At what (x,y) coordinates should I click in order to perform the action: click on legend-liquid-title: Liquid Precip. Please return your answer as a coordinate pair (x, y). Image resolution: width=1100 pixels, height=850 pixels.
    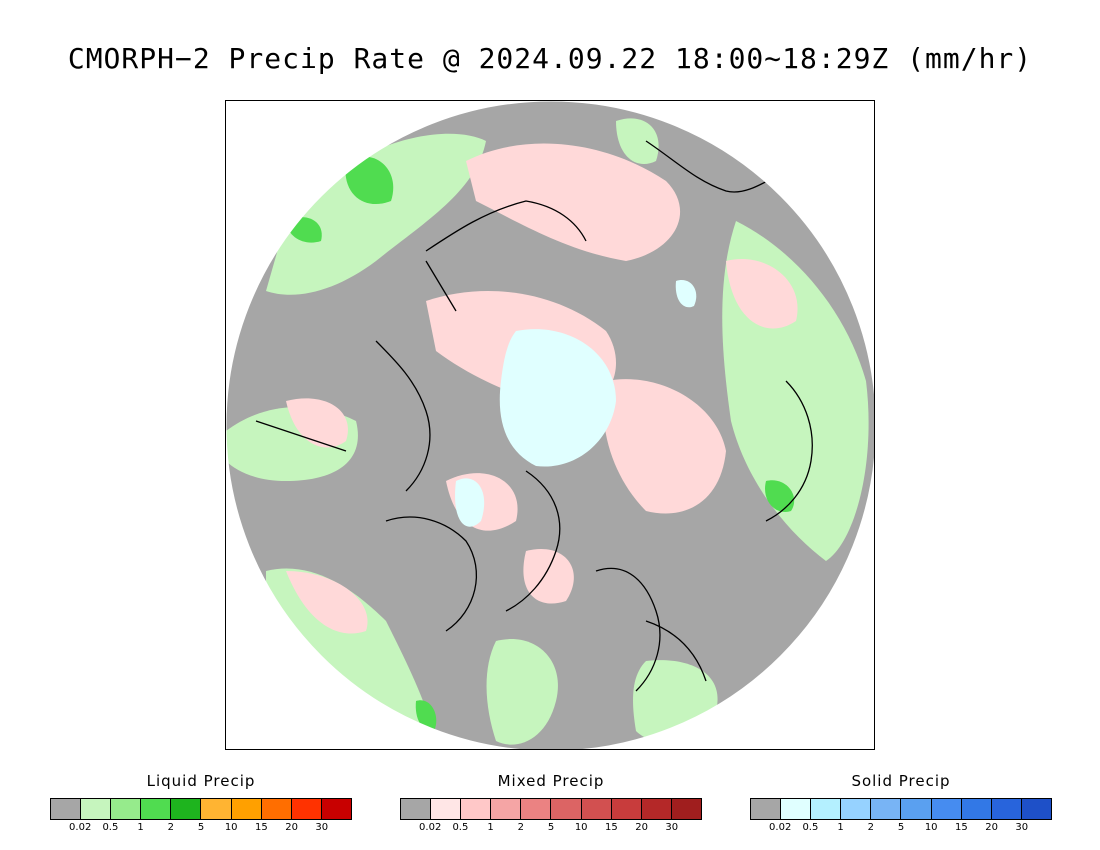
    Looking at the image, I should click on (201, 781).